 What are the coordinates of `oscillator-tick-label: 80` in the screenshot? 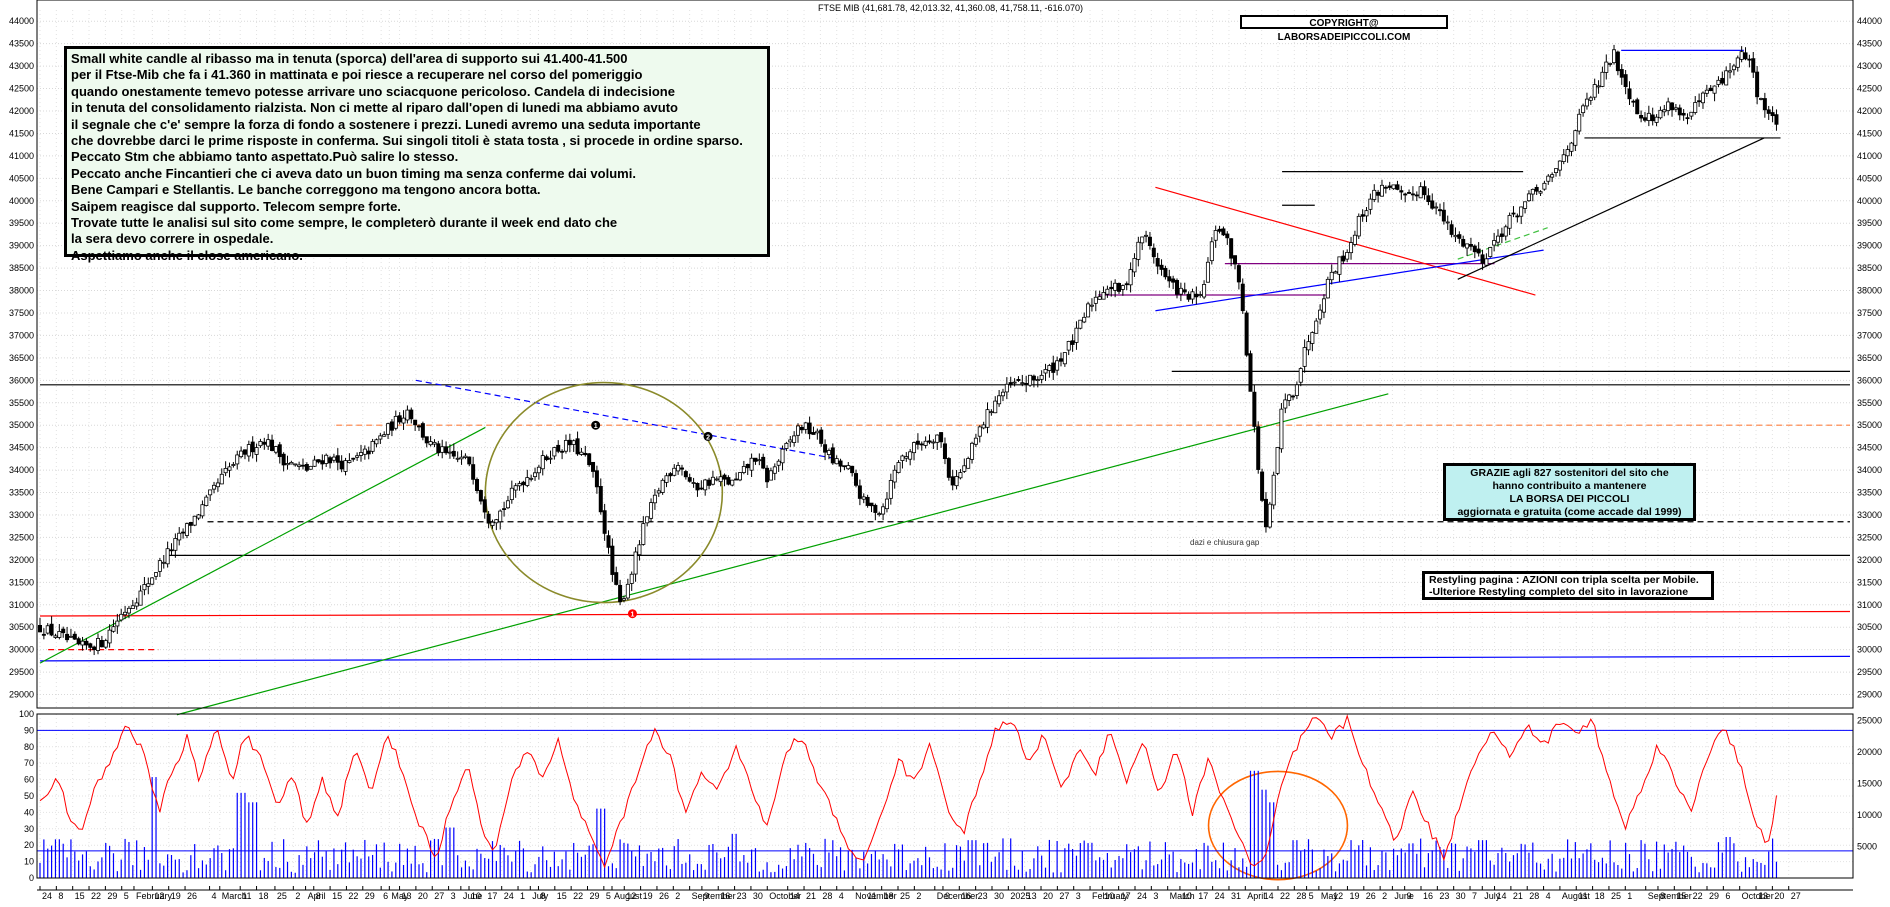 It's located at (29, 747).